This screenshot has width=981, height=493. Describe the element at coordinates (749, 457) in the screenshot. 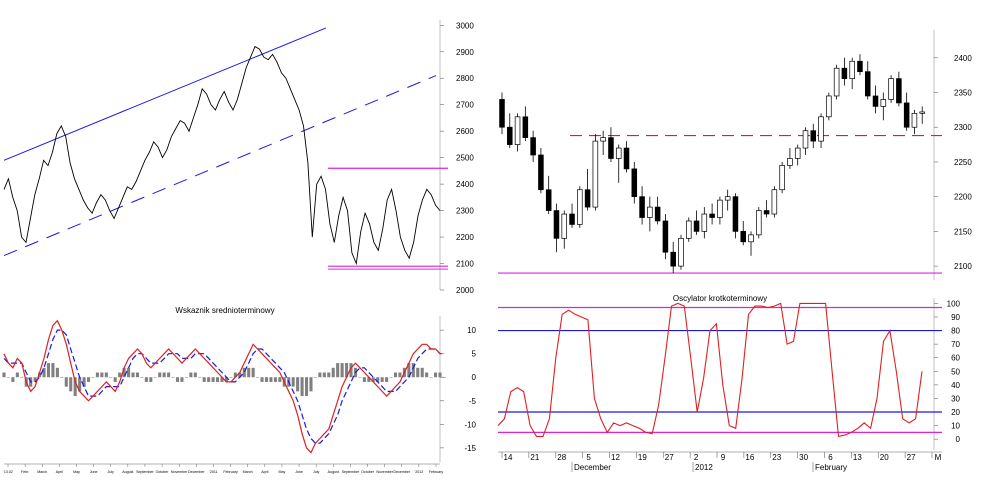

I see `x-tick-label: 16` at that location.